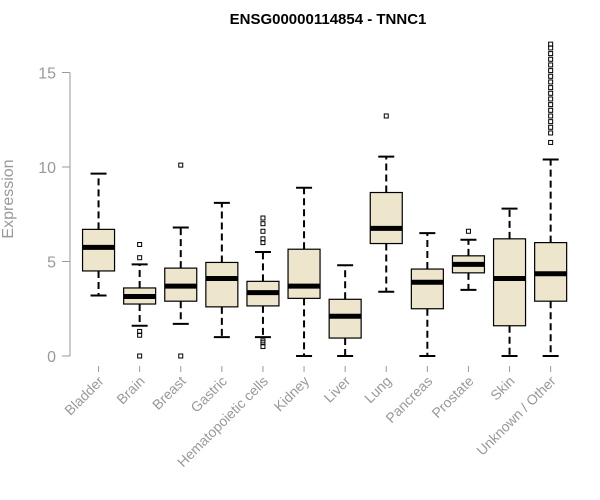 The height and width of the screenshot is (500, 600). What do you see at coordinates (169, 393) in the screenshot?
I see `x-tick-label-2: Breast` at bounding box center [169, 393].